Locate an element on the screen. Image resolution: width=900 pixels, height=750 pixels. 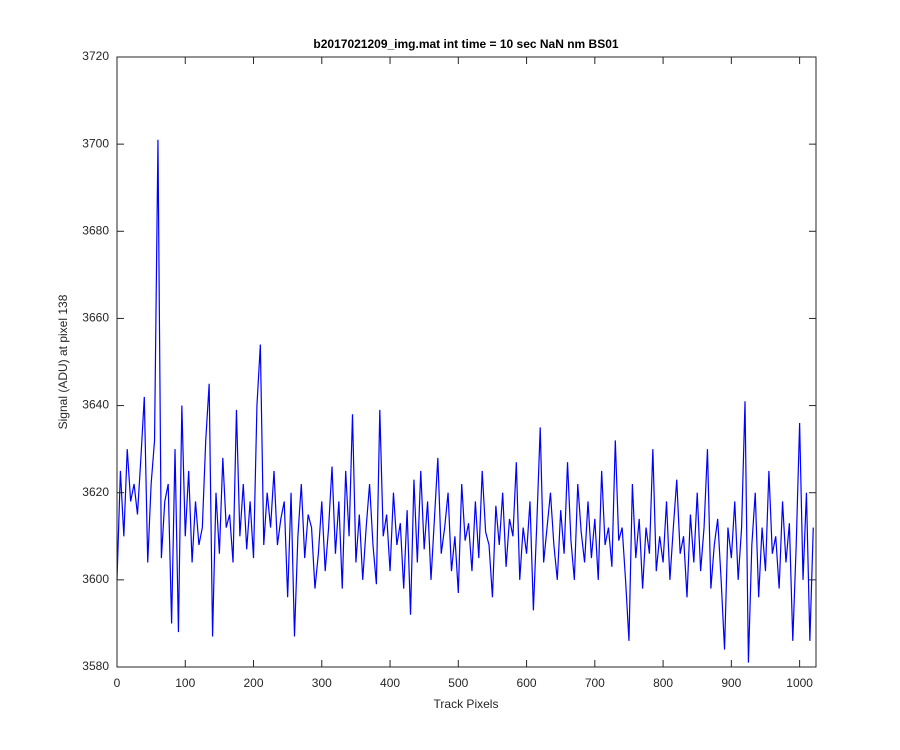
x-tick-label: 200 is located at coordinates (254, 683).